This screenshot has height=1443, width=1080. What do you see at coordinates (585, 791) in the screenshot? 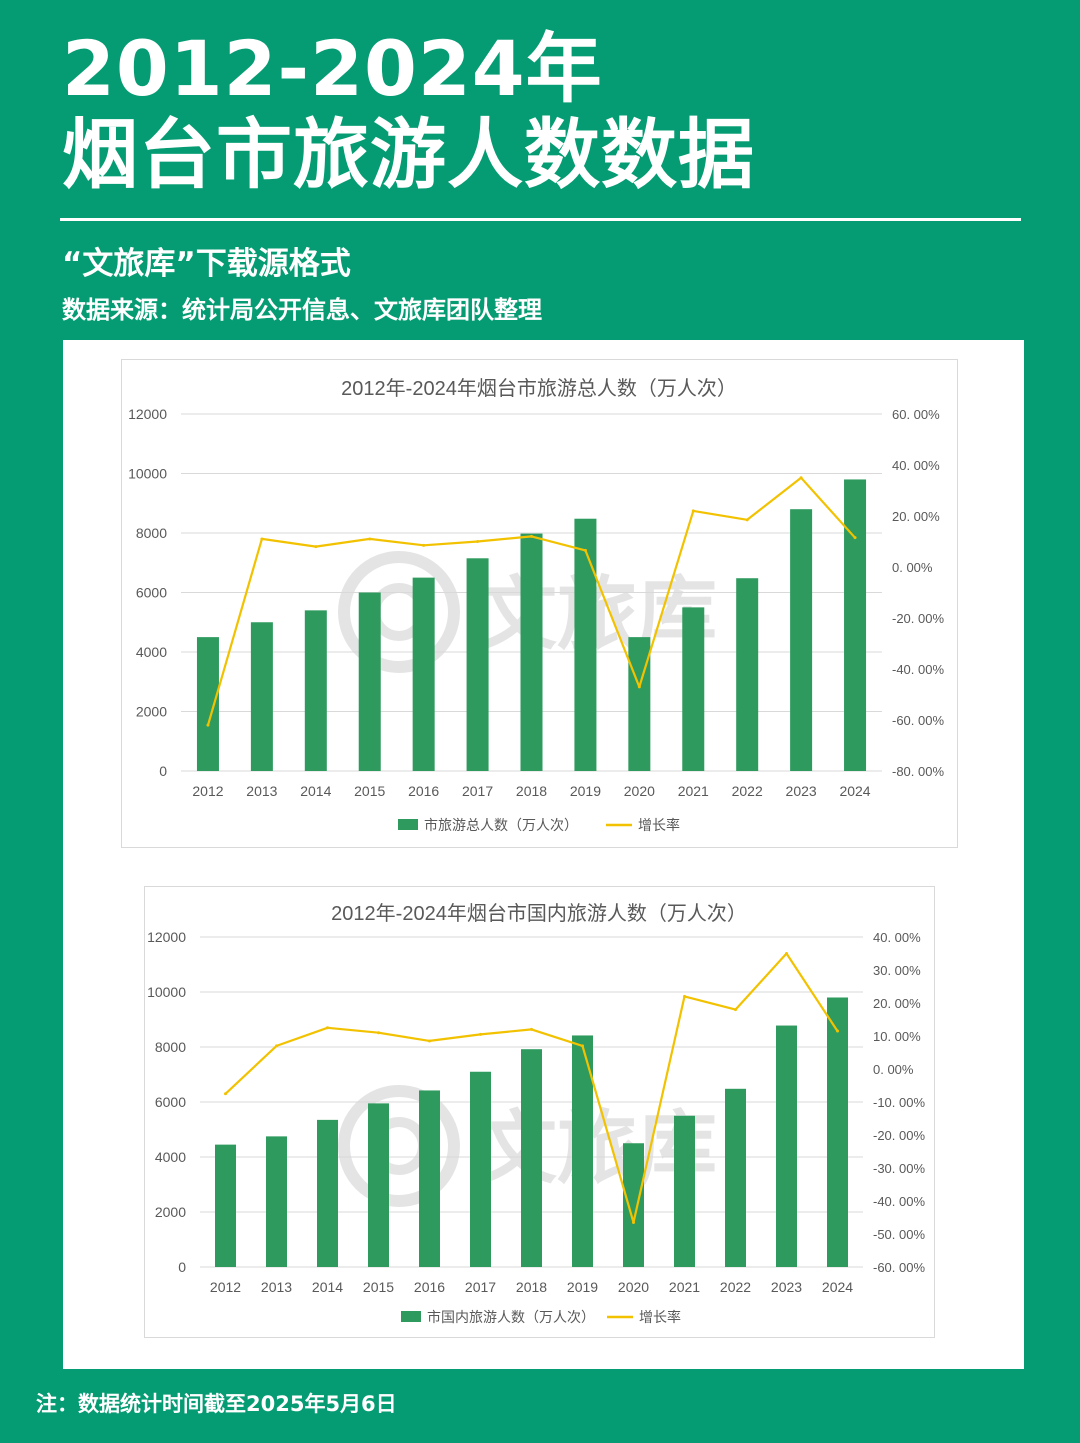
I see `x-tick-label: 2019` at bounding box center [585, 791].